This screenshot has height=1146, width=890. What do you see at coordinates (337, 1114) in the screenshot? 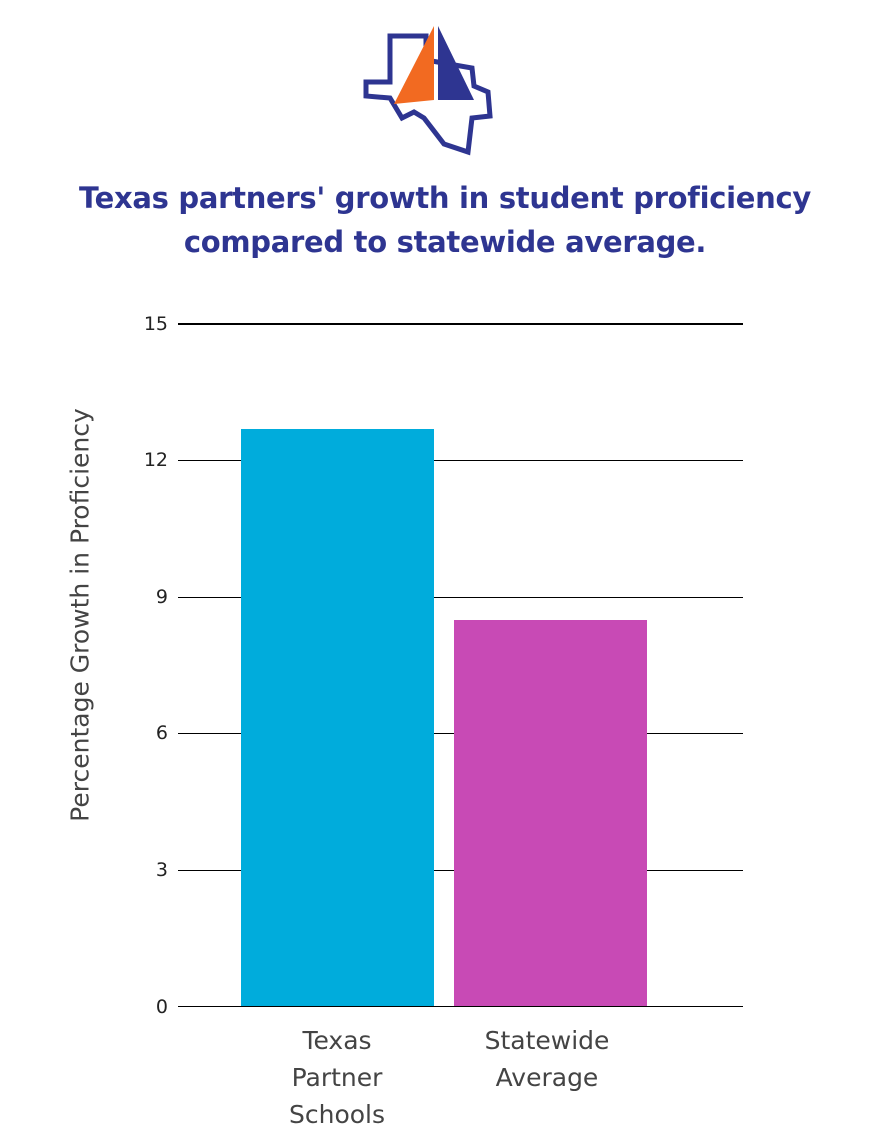
I see `x-label-line: Schools` at bounding box center [337, 1114].